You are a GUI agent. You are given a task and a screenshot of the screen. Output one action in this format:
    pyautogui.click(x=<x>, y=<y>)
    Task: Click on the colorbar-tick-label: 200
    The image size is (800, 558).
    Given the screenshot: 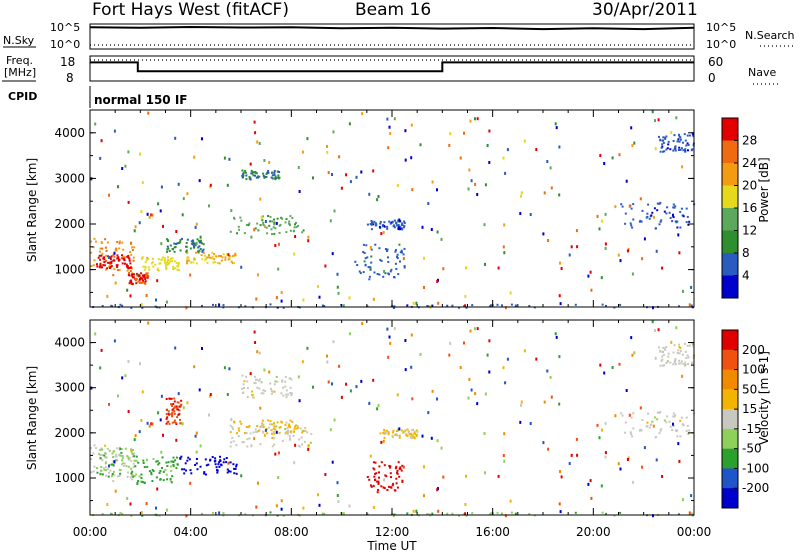 What is the action you would take?
    pyautogui.click(x=753, y=350)
    